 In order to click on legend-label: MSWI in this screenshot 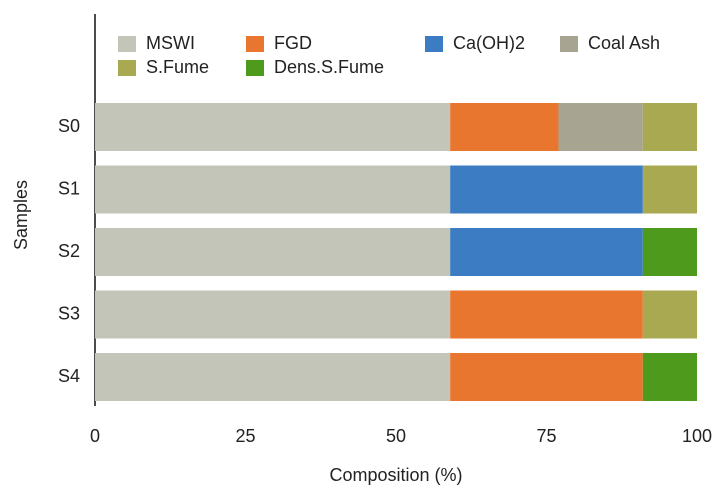, I will do `click(170, 43)`.